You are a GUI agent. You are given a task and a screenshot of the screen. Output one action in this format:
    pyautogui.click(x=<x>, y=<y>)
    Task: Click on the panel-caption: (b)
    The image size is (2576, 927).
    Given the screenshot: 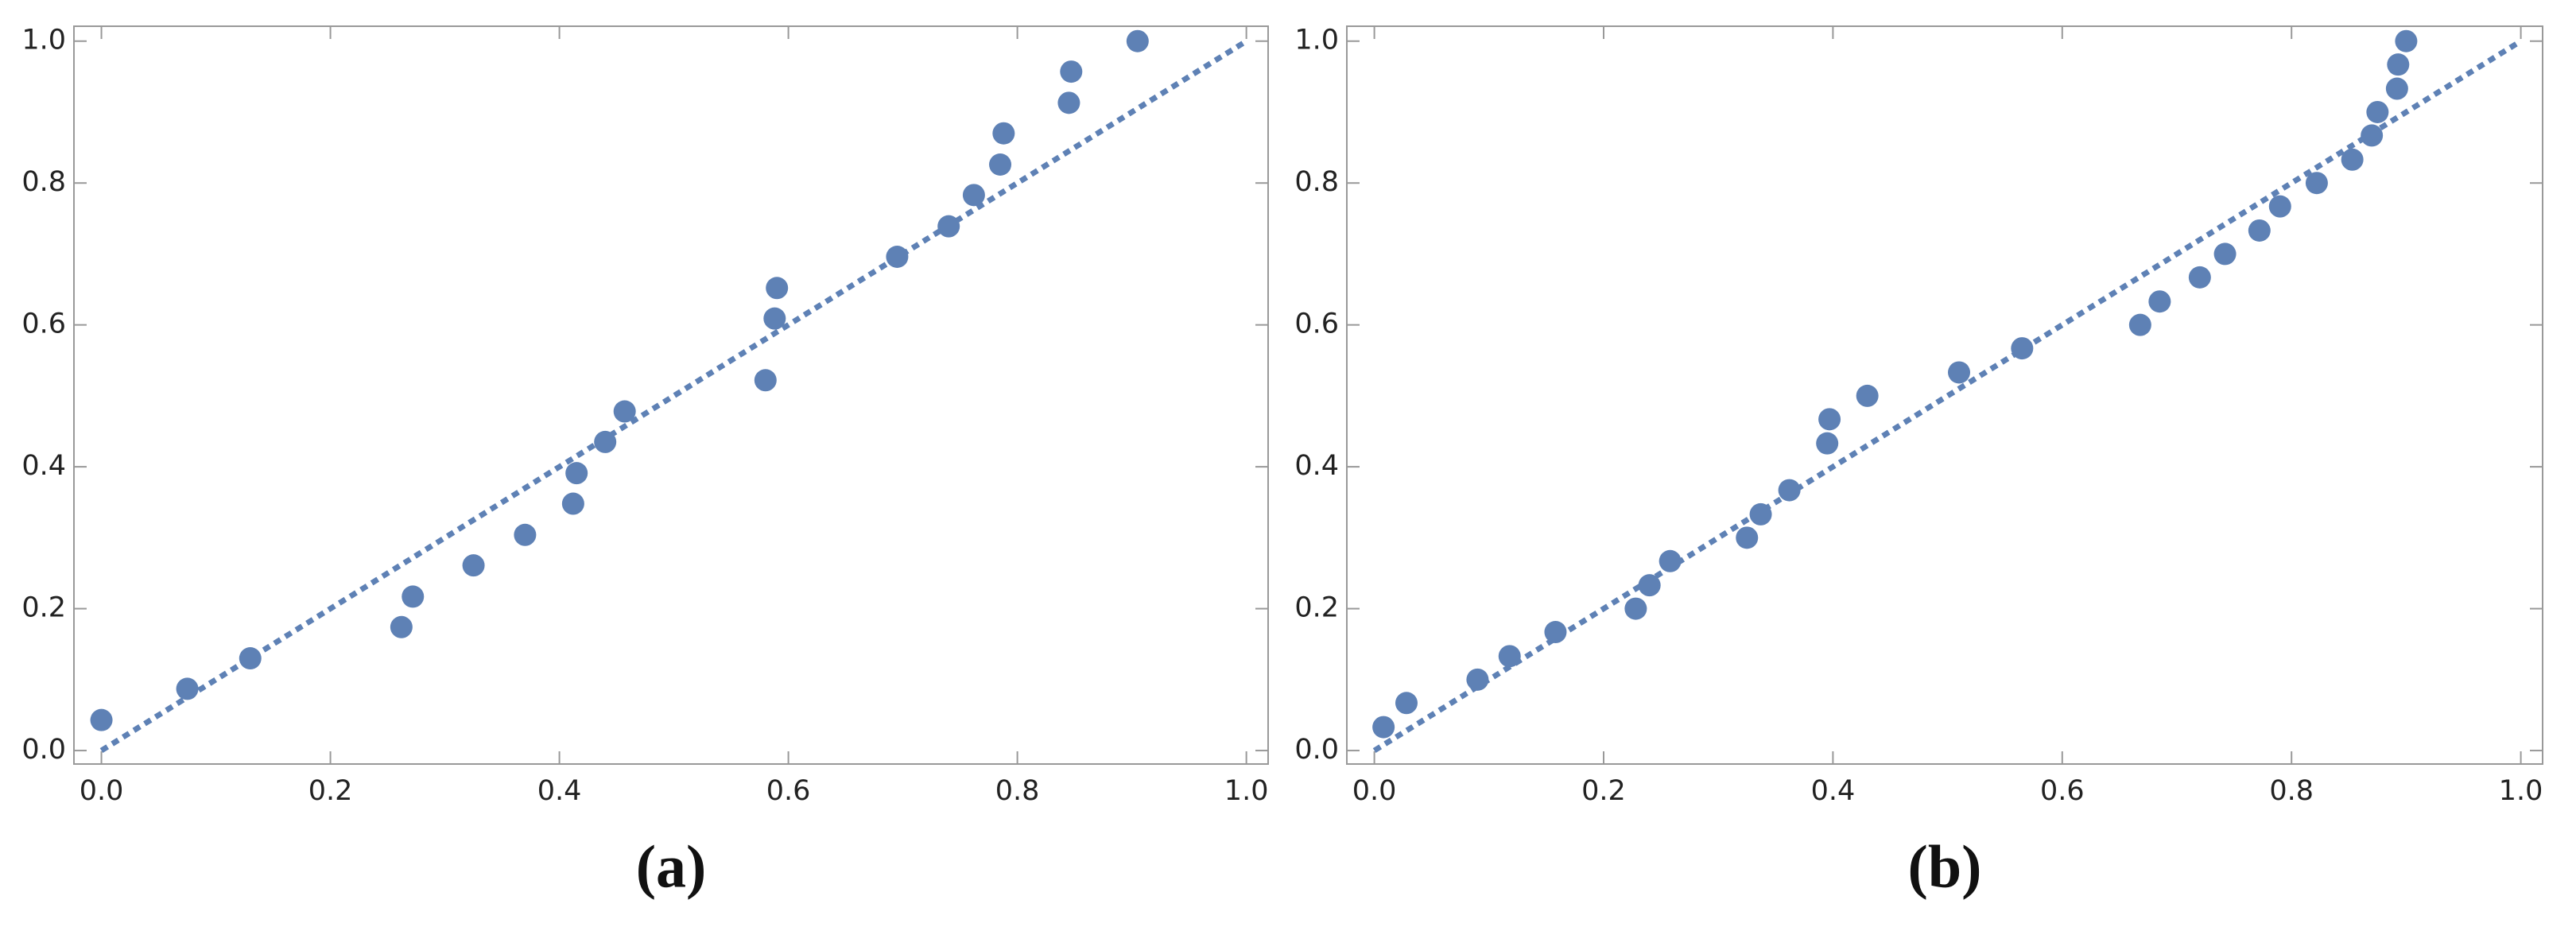 What is the action you would take?
    pyautogui.click(x=1945, y=866)
    